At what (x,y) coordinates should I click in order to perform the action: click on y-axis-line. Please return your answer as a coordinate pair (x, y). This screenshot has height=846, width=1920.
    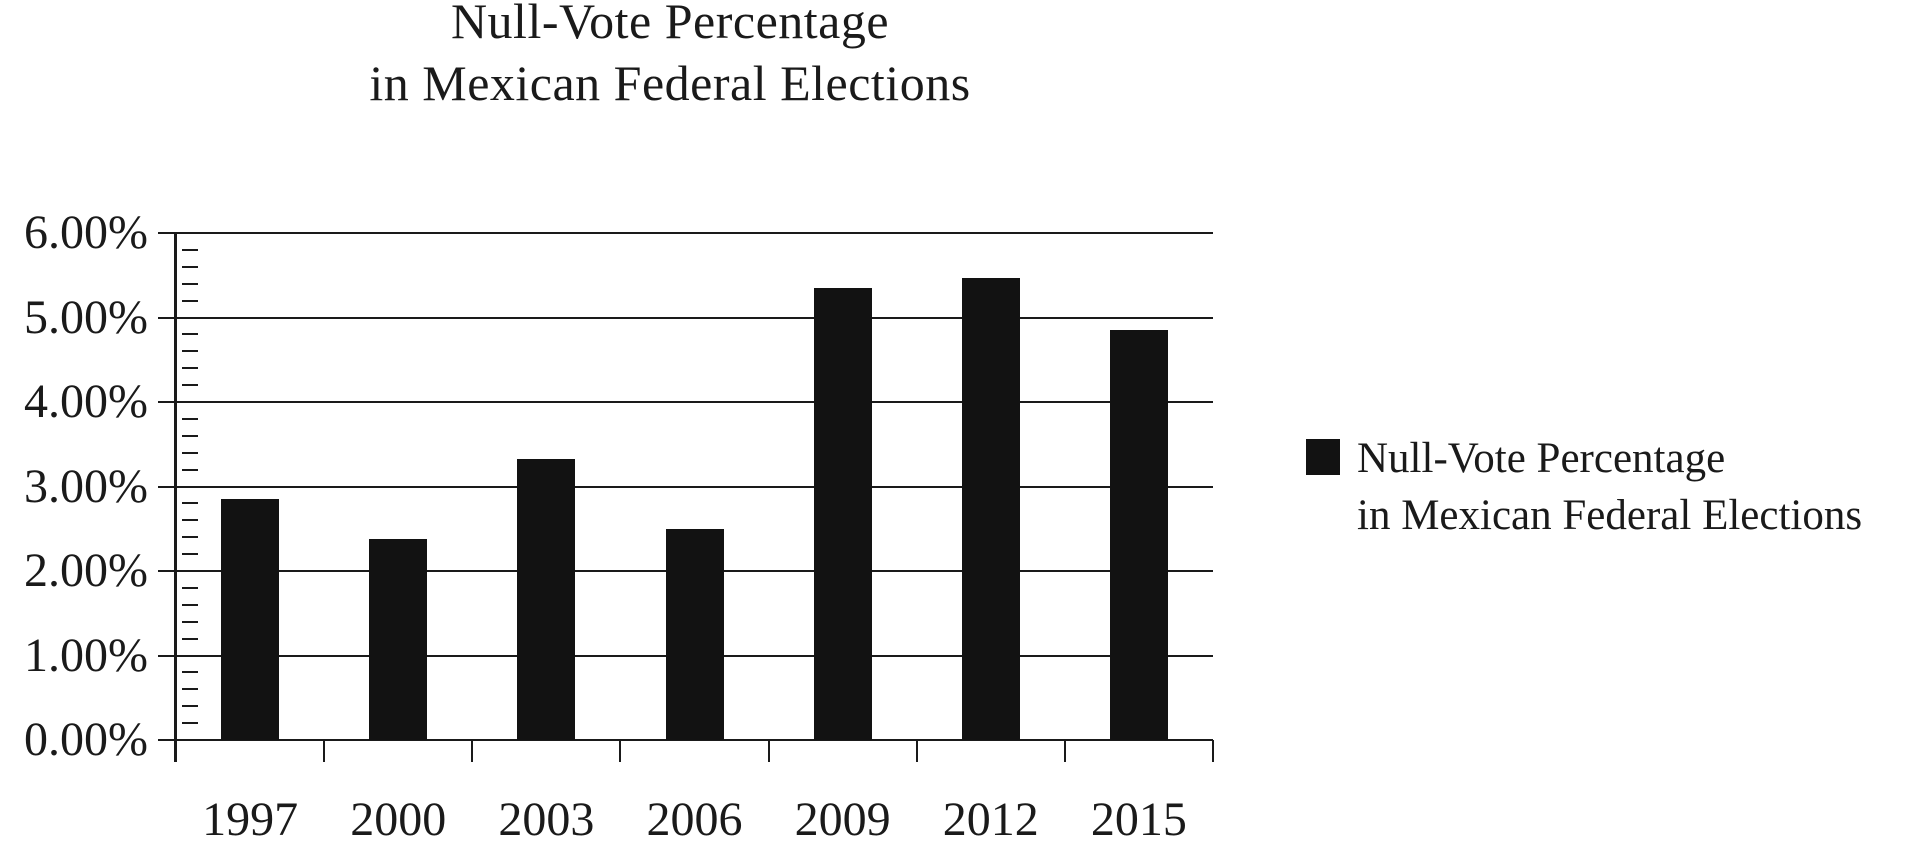
    Looking at the image, I should click on (175, 497).